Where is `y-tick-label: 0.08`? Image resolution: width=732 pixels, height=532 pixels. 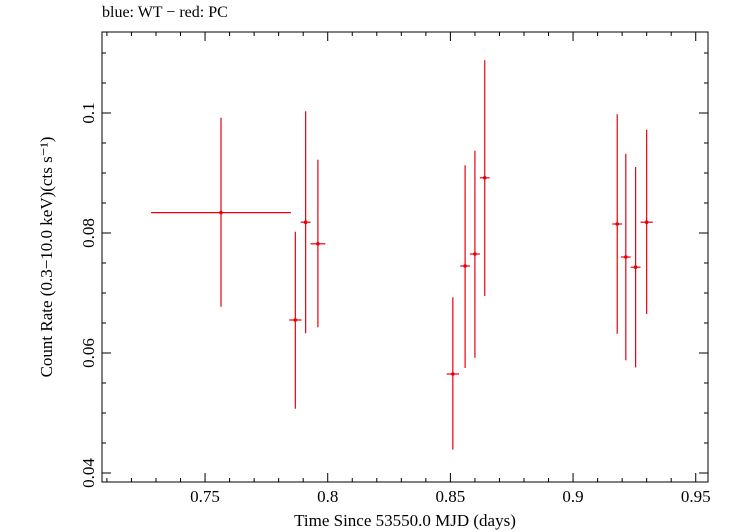 y-tick-label: 0.08 is located at coordinates (88, 233).